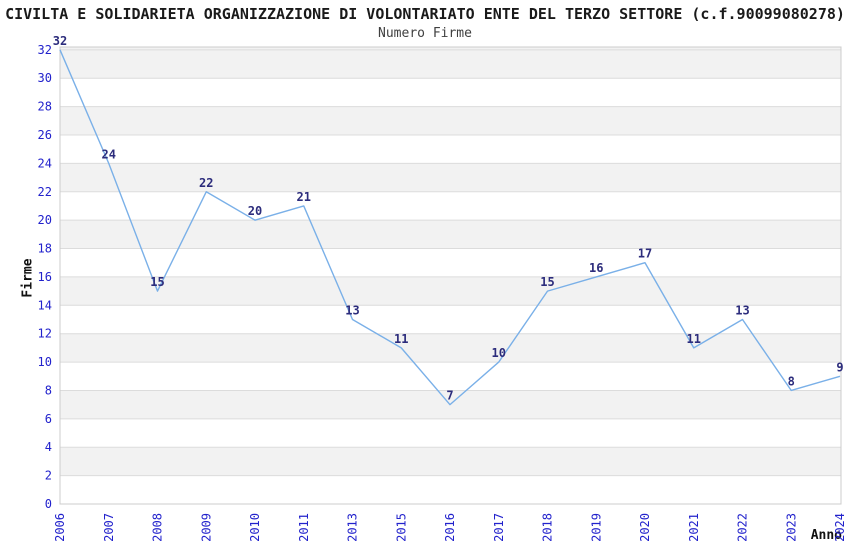 The width and height of the screenshot is (850, 550). Describe the element at coordinates (45, 249) in the screenshot. I see `y-tick-label: 18` at that location.